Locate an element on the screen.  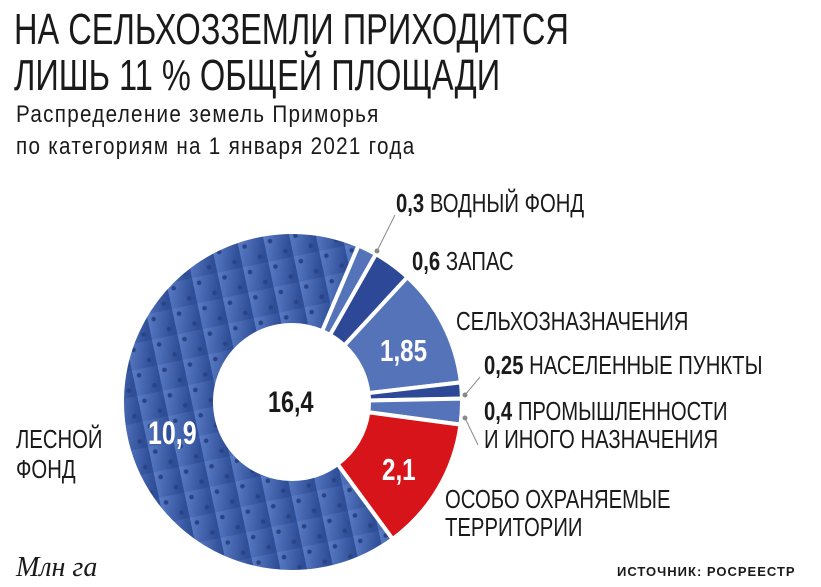
leader-settlements is located at coordinates (472, 386).